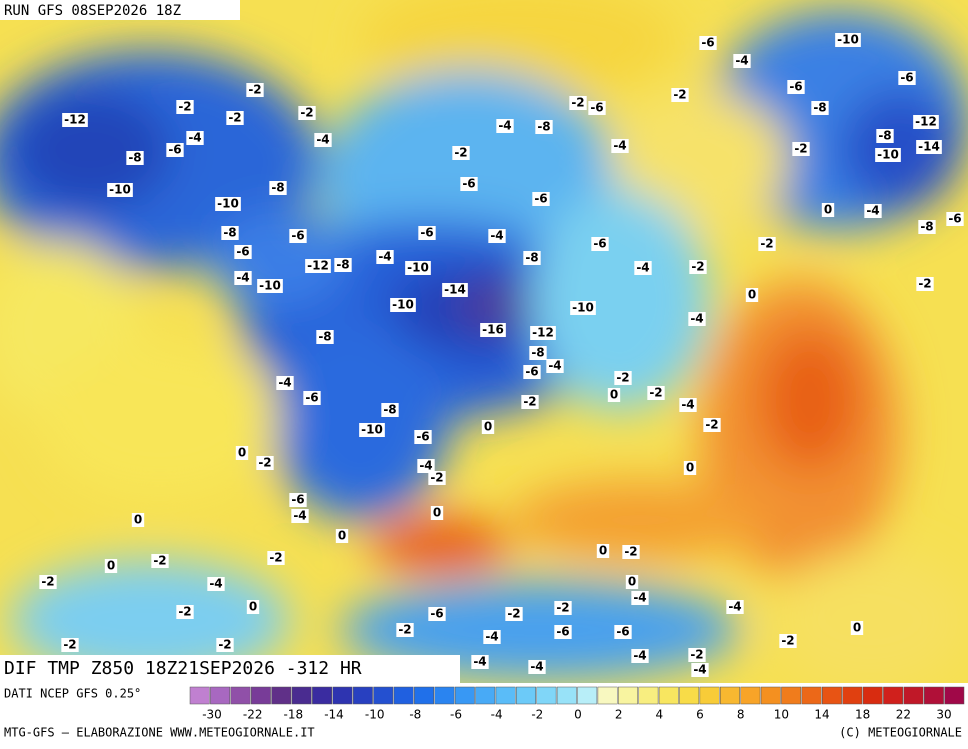  What do you see at coordinates (253, 715) in the screenshot?
I see `colorbar-tick-label: -22` at bounding box center [253, 715].